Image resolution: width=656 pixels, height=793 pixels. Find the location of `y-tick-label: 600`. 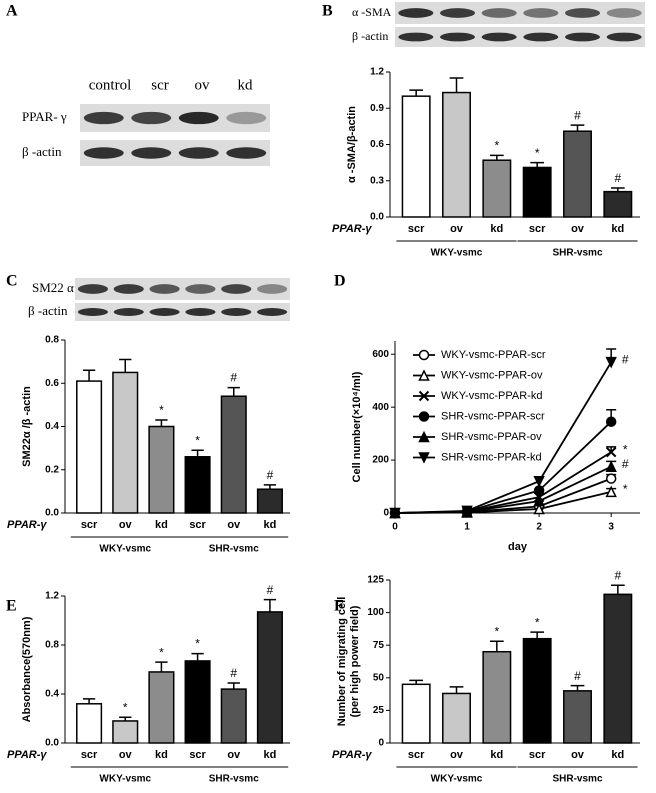

y-tick-label: 600 is located at coordinates (380, 354).